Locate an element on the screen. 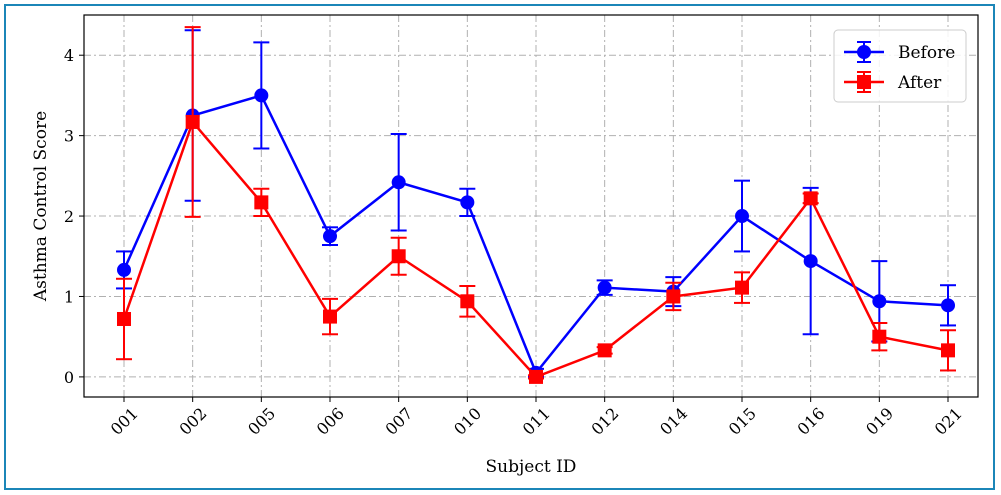 Image resolution: width=1001 pixels, height=495 pixels. y-tick-label: 3 is located at coordinates (69, 136).